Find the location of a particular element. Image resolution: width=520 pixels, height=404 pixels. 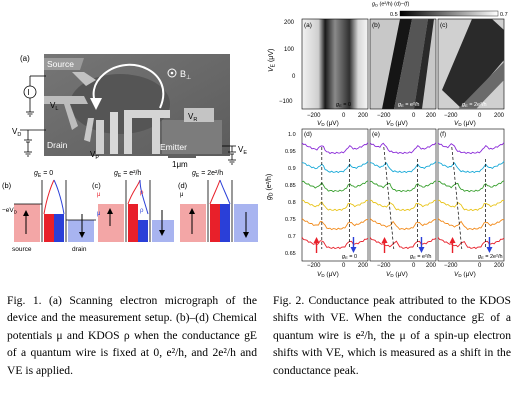

panel-a2-label: (a) is located at coordinates (308, 25).